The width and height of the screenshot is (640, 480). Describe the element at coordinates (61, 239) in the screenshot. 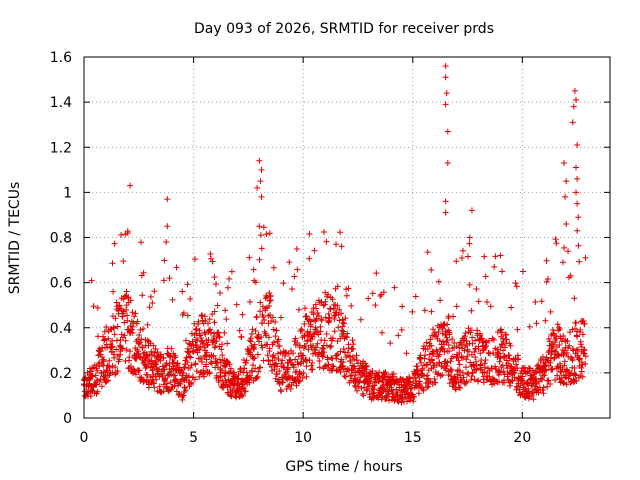

I see `y-tick-label: 0.8` at that location.